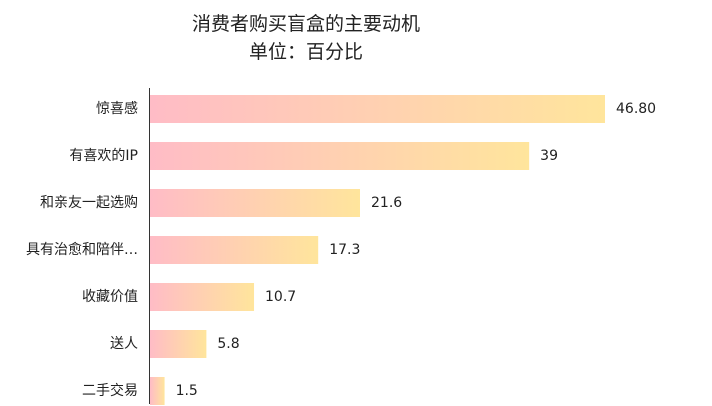 This screenshot has width=712, height=406. I want to click on value-label-4: 10.7, so click(280, 297).